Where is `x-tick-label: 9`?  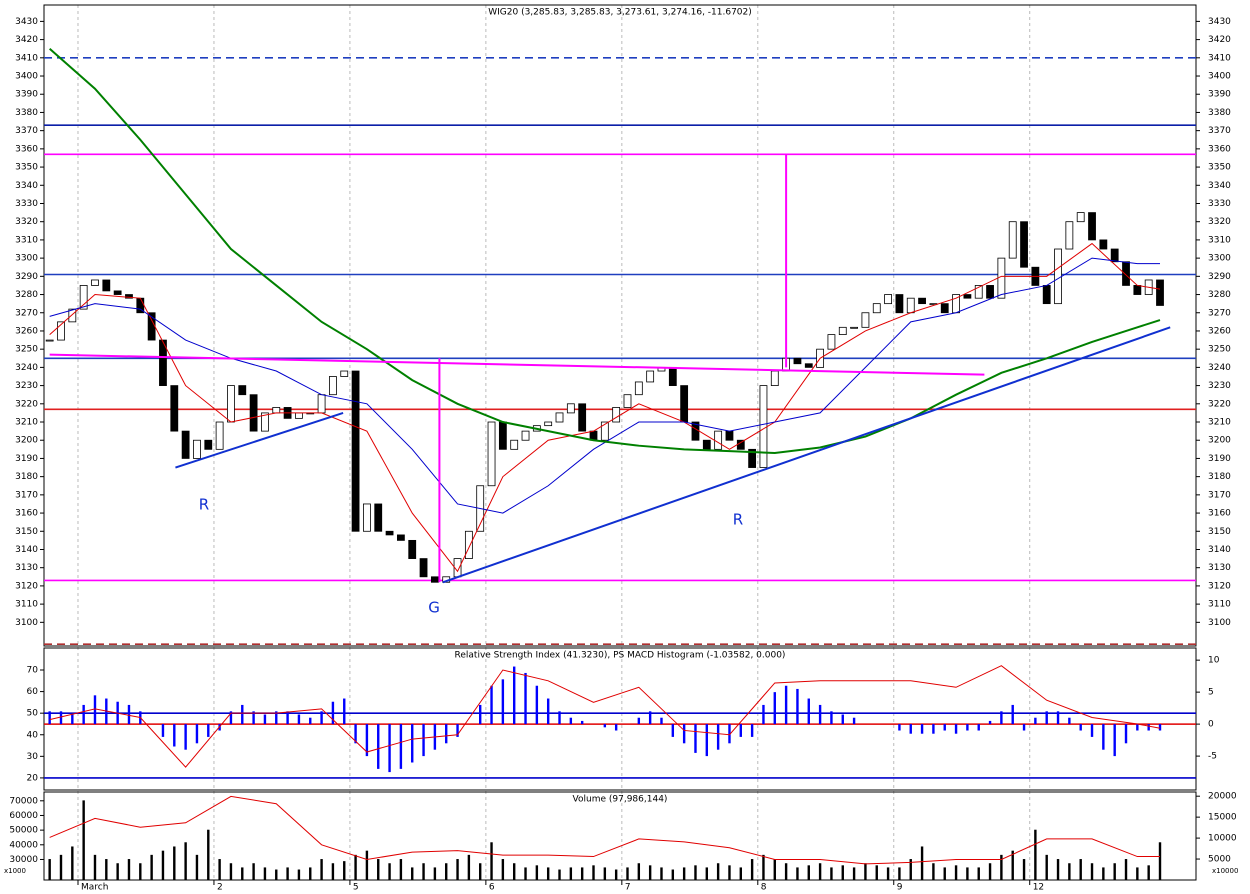
x-tick-label: 9 is located at coordinates (900, 888).